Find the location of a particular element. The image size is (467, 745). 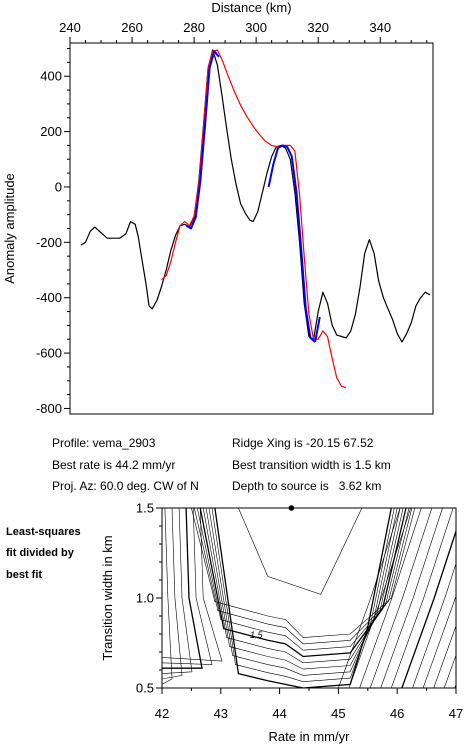

ridge-crossing-text: Ridge Xing is -20.15 67.52 is located at coordinates (303, 443).